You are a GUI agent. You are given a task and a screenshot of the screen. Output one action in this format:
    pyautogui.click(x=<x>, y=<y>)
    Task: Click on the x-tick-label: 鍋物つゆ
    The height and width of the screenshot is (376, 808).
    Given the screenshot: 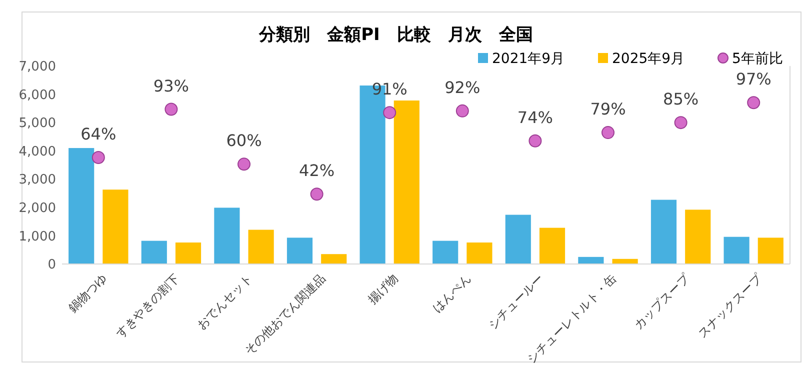 What is the action you would take?
    pyautogui.click(x=88, y=293)
    